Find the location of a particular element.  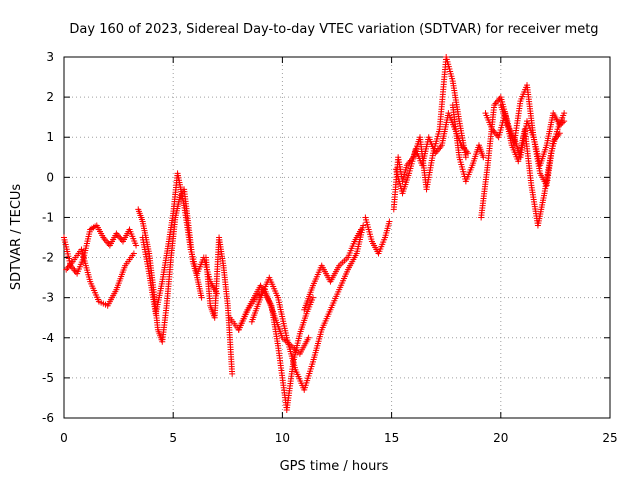

y-axis-label: SDTVAR / TECUs is located at coordinates (16, 237).